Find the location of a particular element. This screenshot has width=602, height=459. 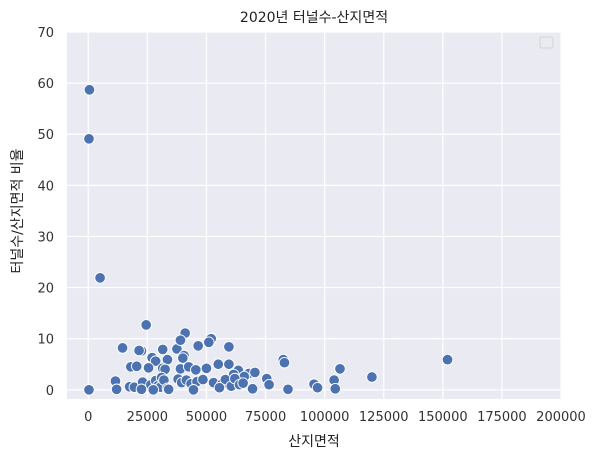

x-tick-25000: 25000 is located at coordinates (147, 417).